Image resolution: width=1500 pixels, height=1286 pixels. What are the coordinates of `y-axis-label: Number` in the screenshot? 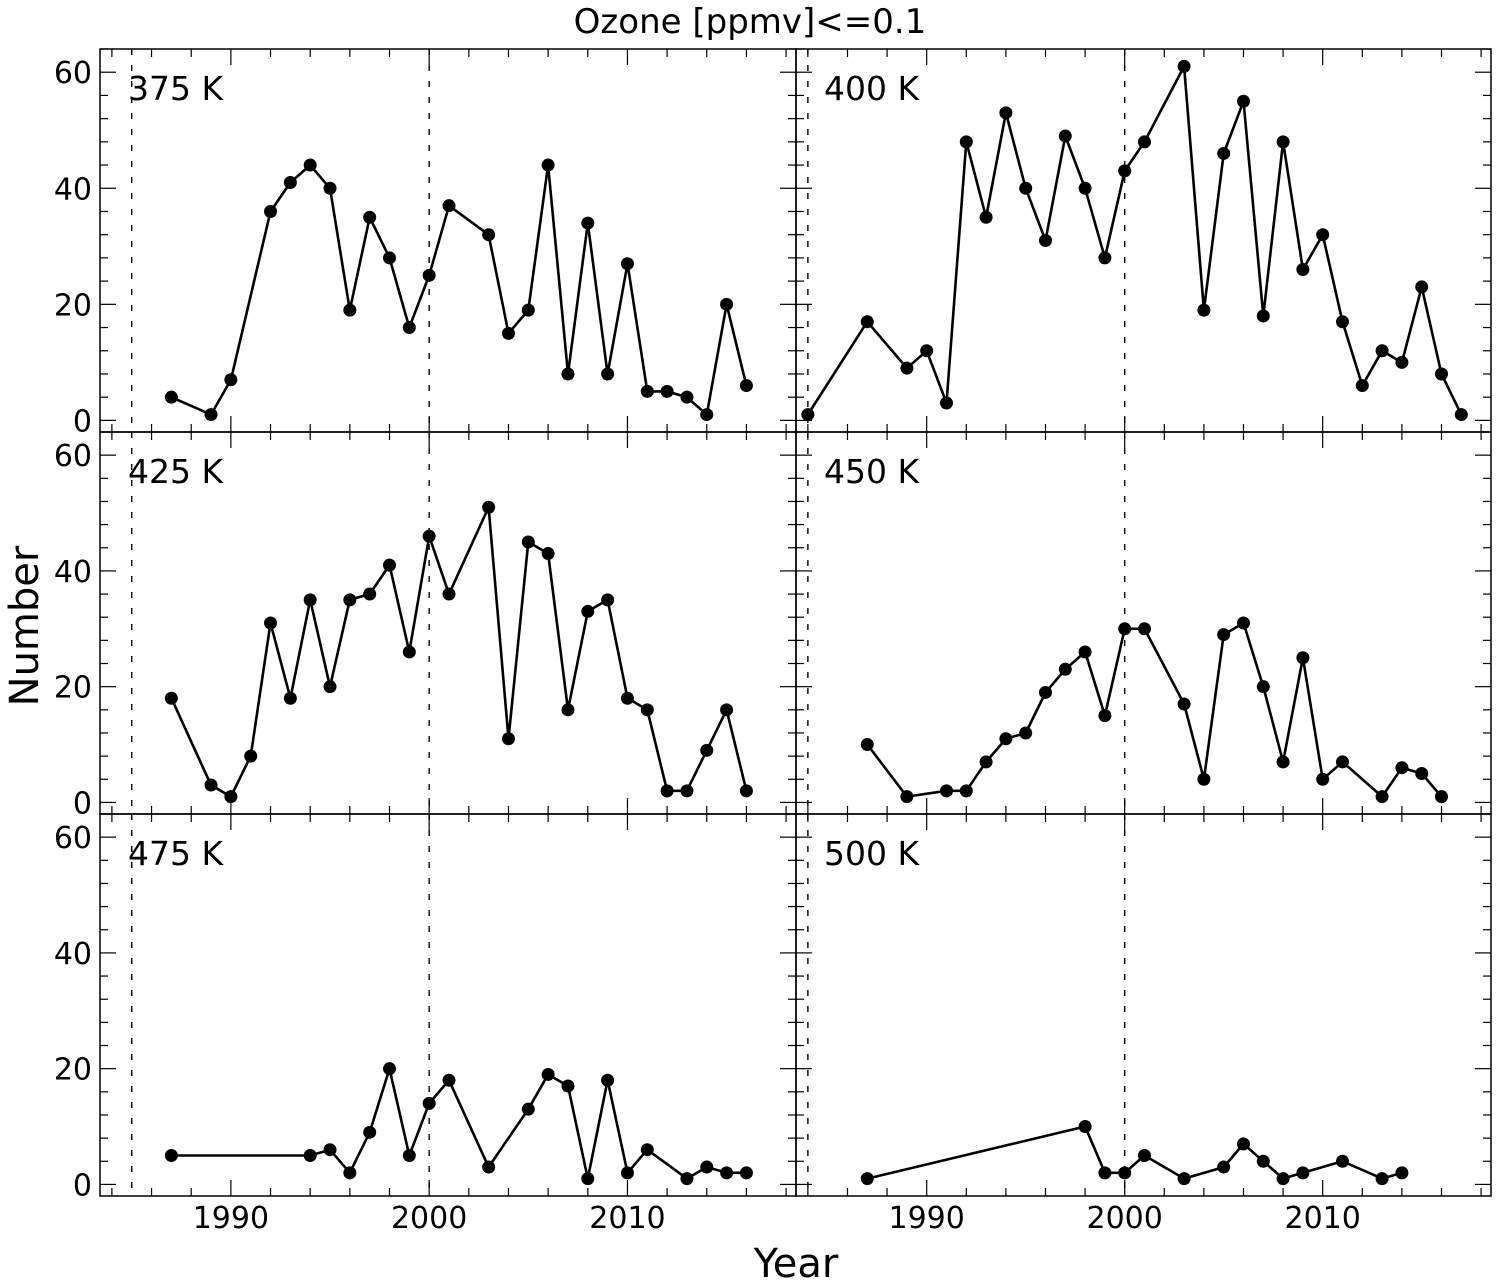 It's located at (25, 625).